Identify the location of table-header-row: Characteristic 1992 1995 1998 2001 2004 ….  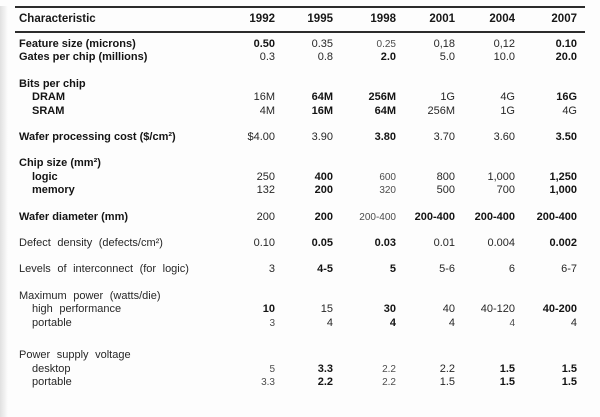
(300, 20).